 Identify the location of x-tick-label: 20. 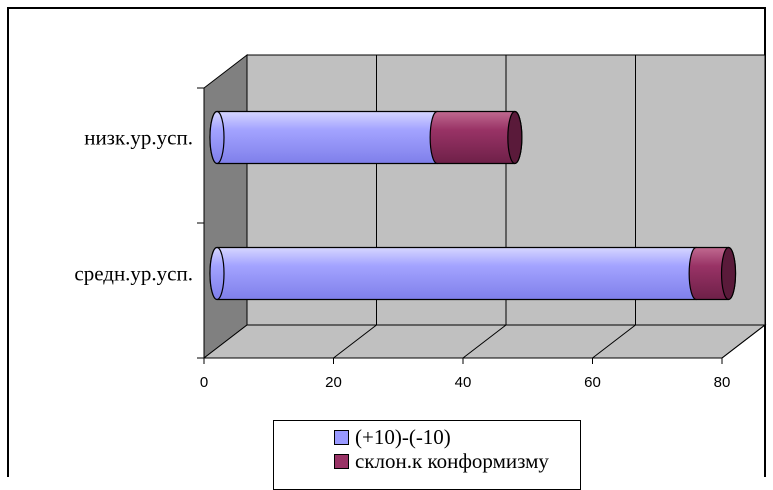
(333, 382).